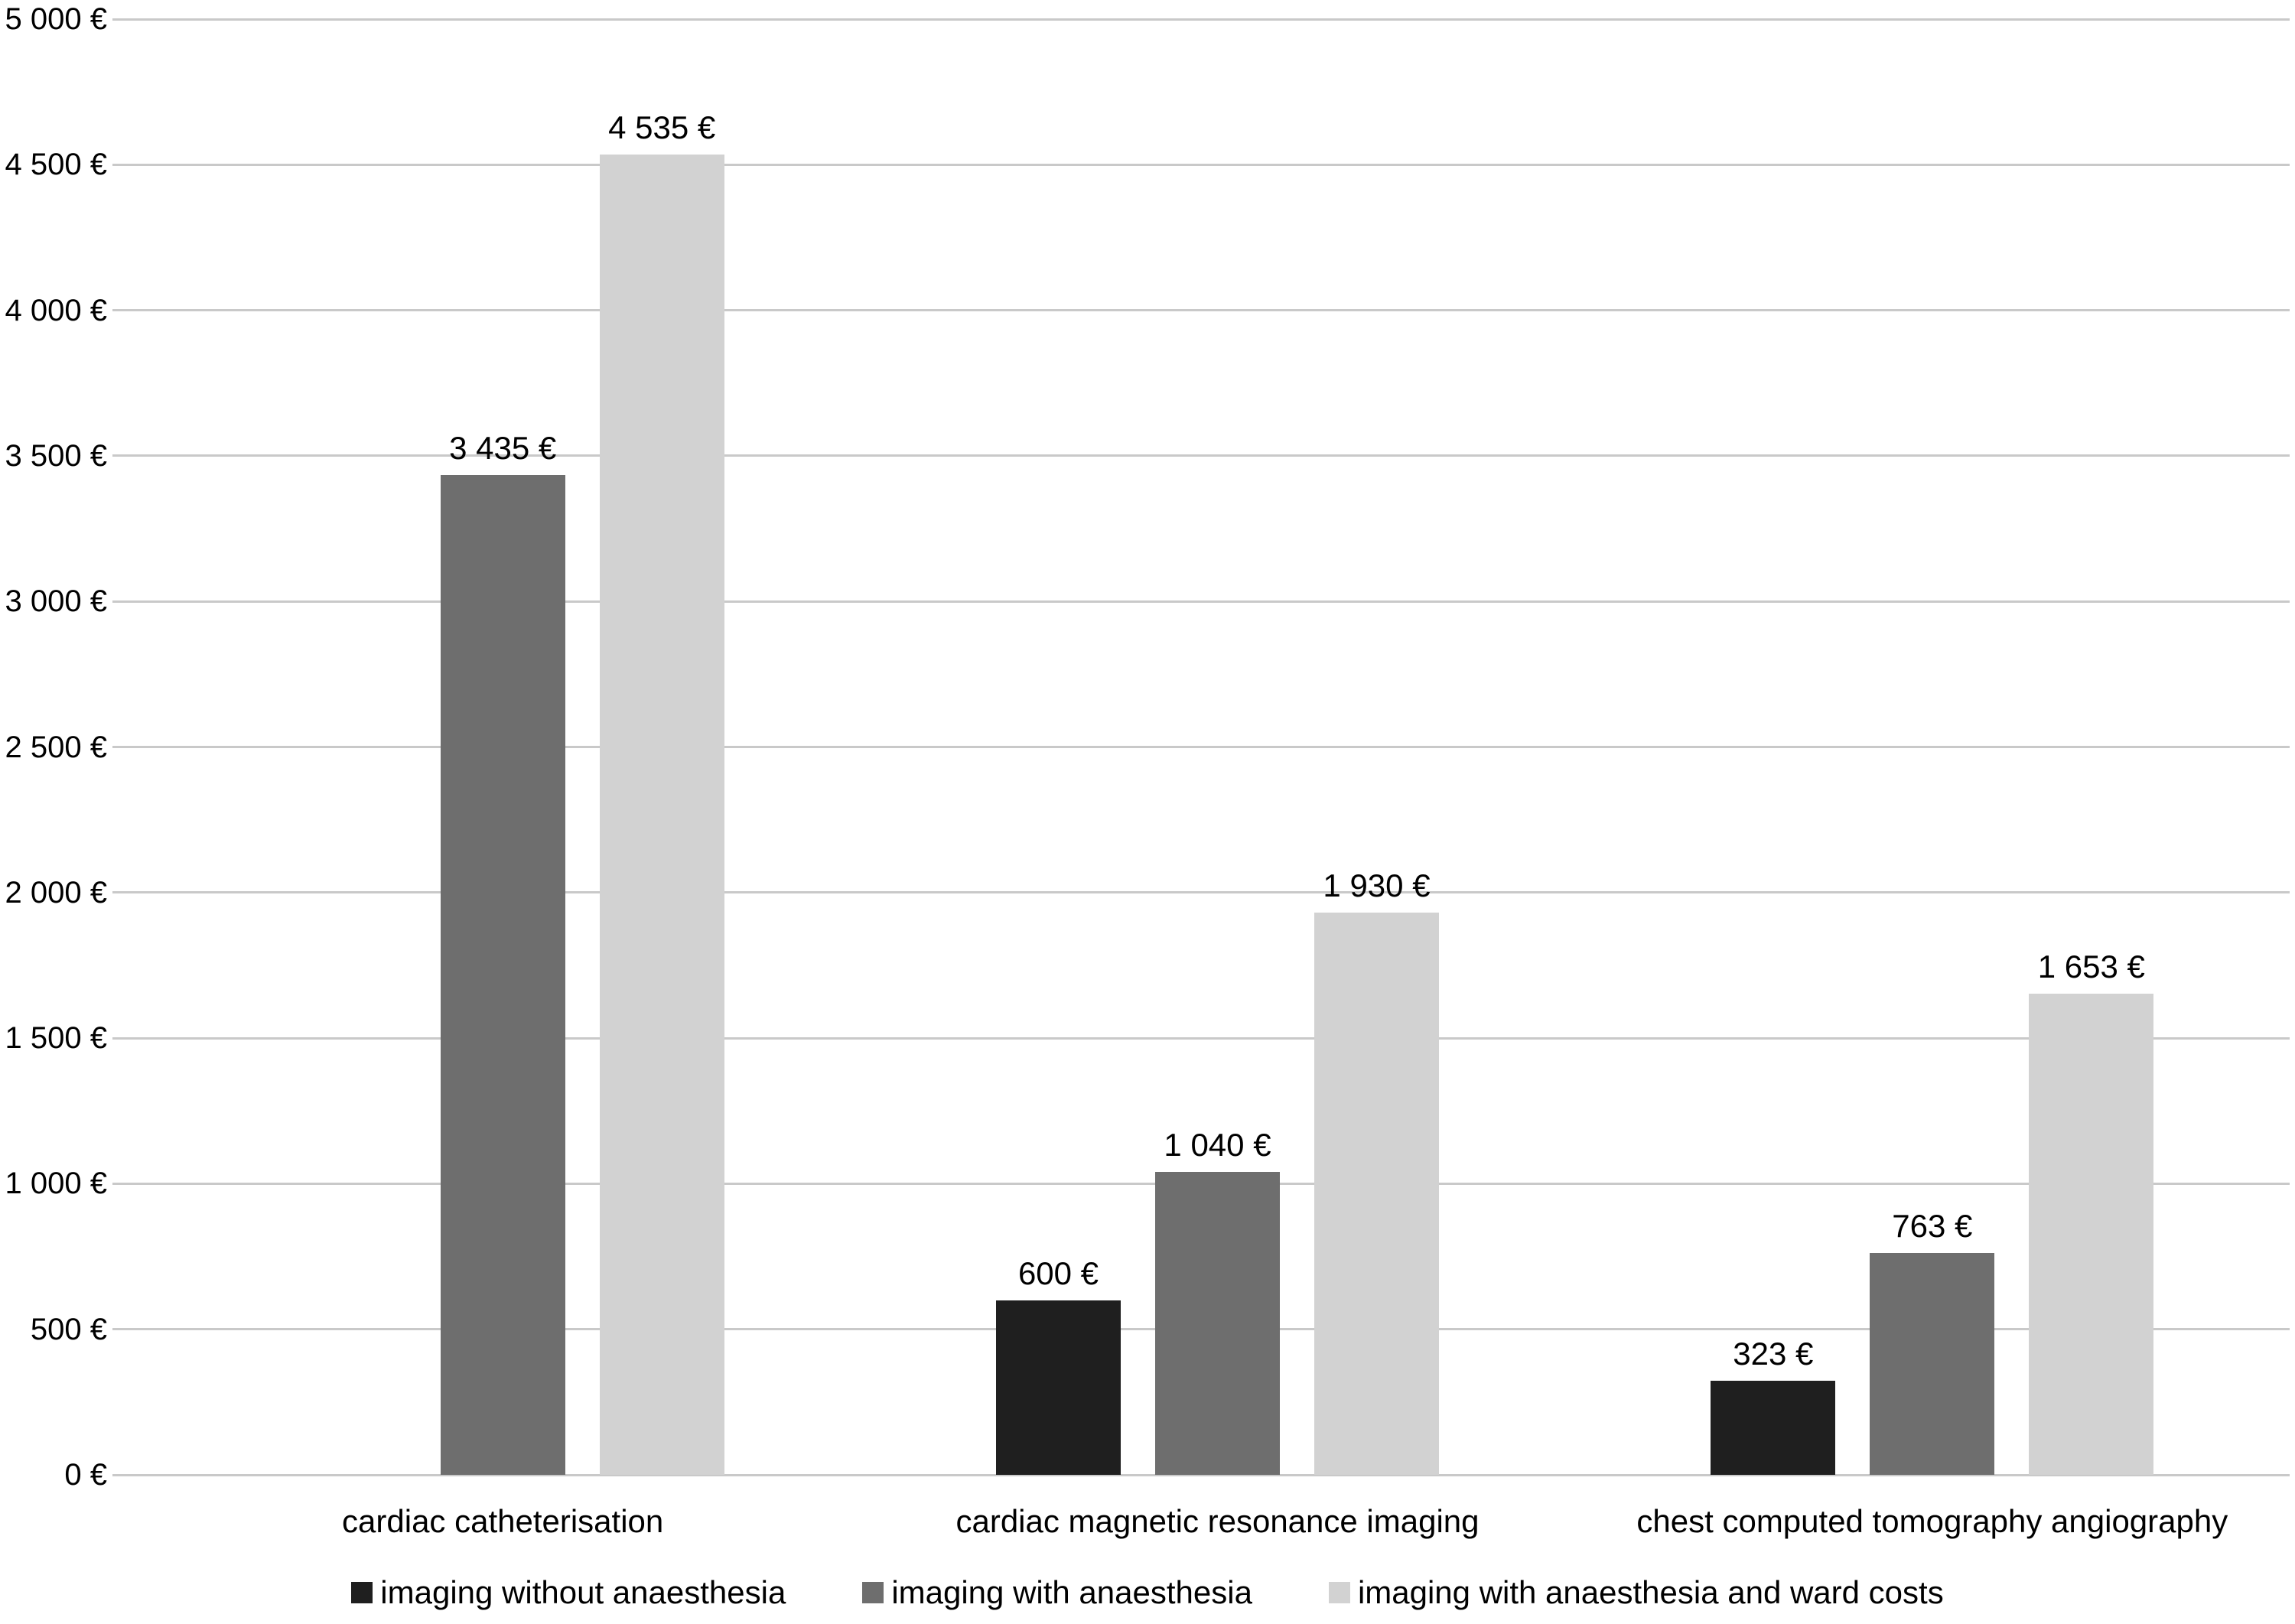 This screenshot has width=2295, height=1624. What do you see at coordinates (1773, 1354) in the screenshot?
I see `bar-value-label: 323 €` at bounding box center [1773, 1354].